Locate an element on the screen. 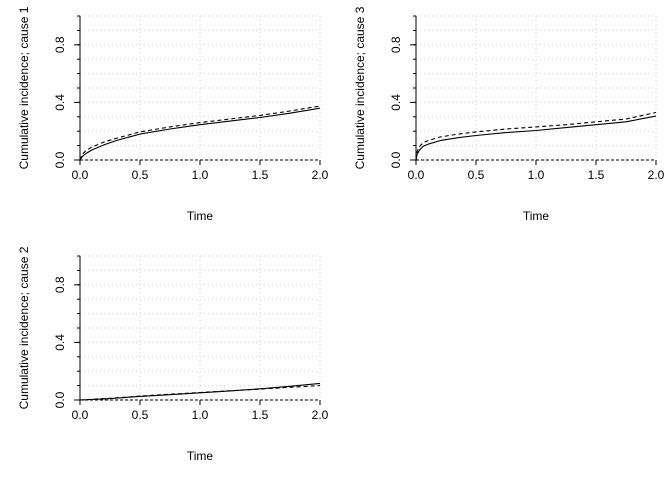 The width and height of the screenshot is (672, 485). y-axis-label: Cumulative incidence; cause 3 is located at coordinates (360, 87).